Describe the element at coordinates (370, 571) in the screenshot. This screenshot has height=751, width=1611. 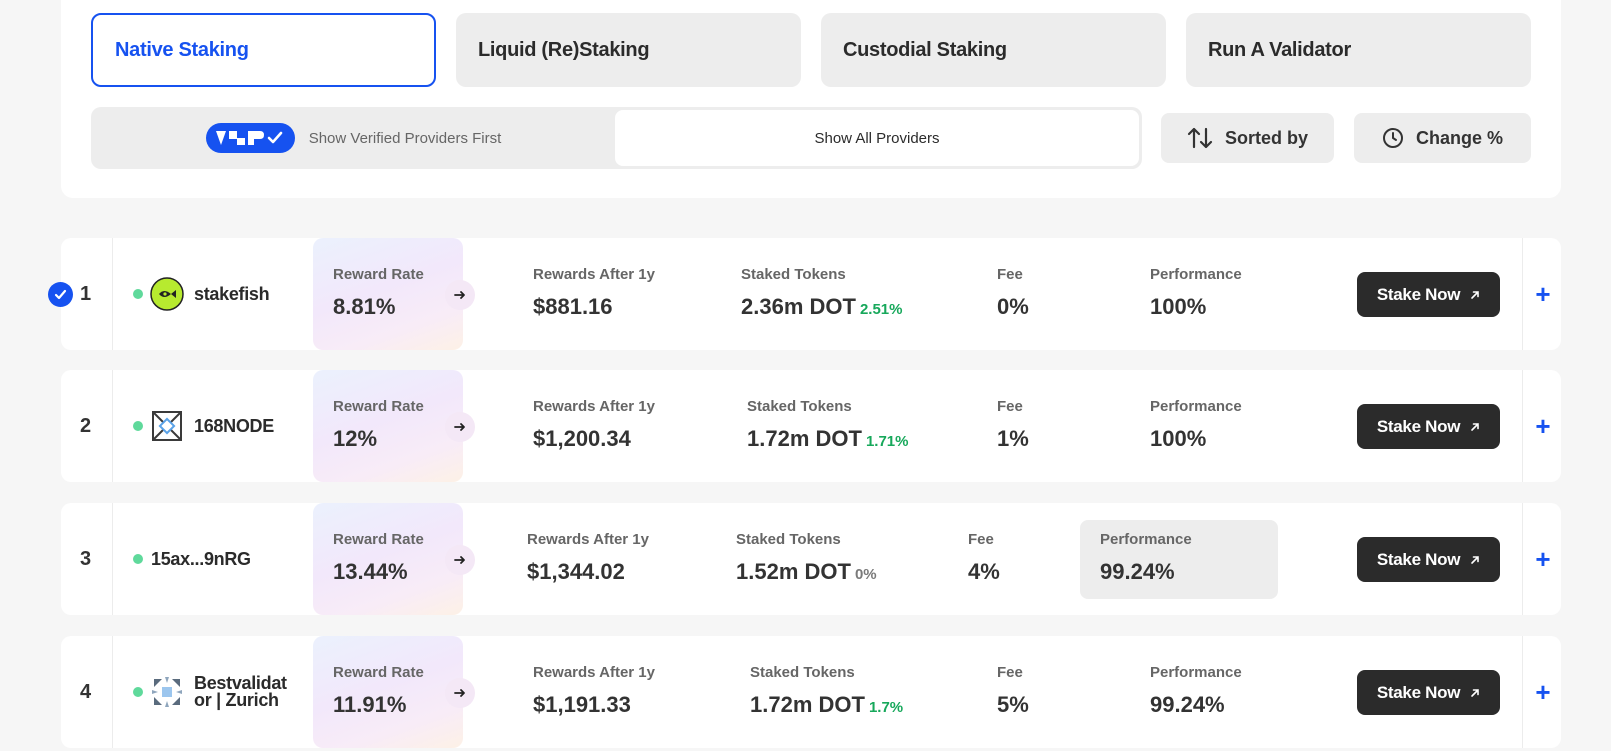
I see `reward-rate-value: 13.44%` at that location.